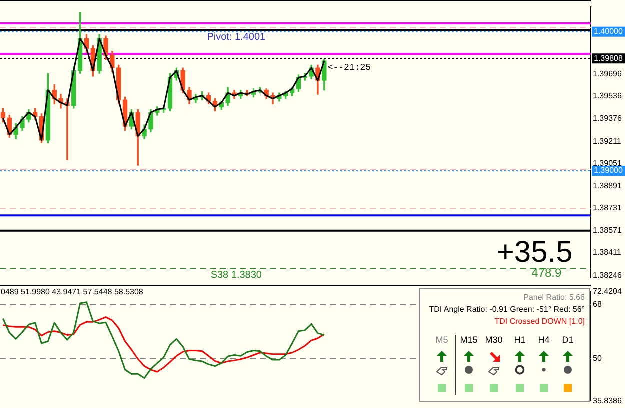 Image resolution: width=625 pixels, height=408 pixels. What do you see at coordinates (607, 185) in the screenshot?
I see `y-tick-label: 1.38891` at bounding box center [607, 185].